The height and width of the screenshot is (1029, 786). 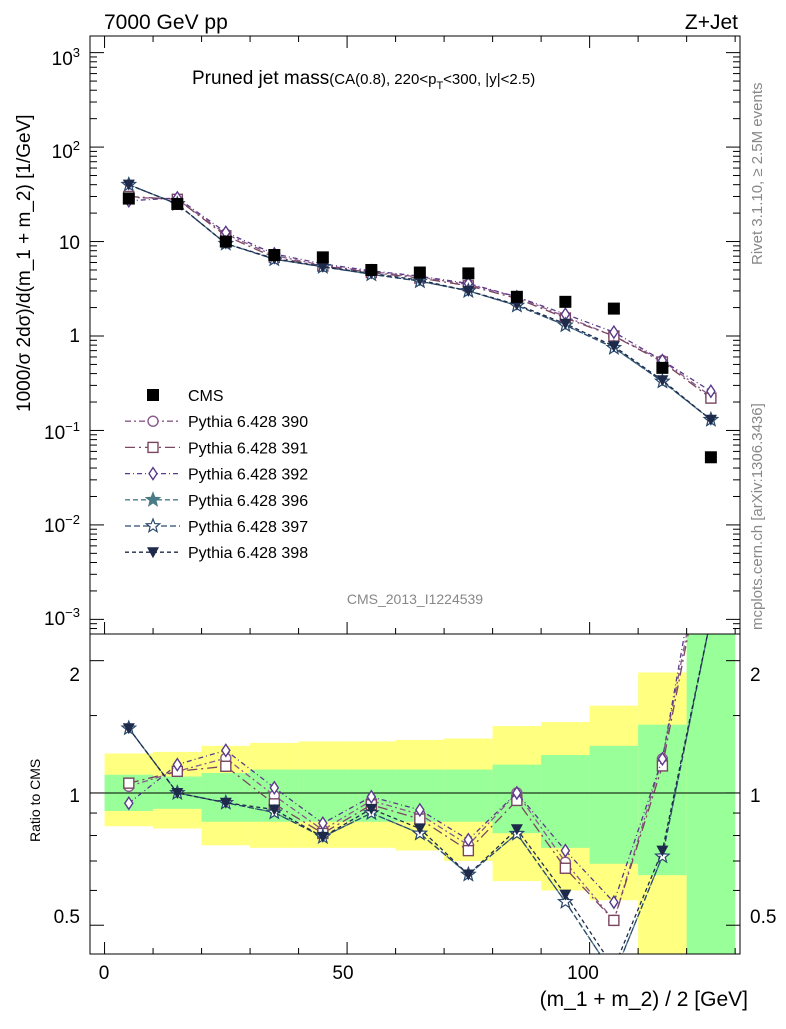 What do you see at coordinates (382, 79) in the screenshot?
I see `plot-title-sub: (CA(0.8), 220<p` at bounding box center [382, 79].